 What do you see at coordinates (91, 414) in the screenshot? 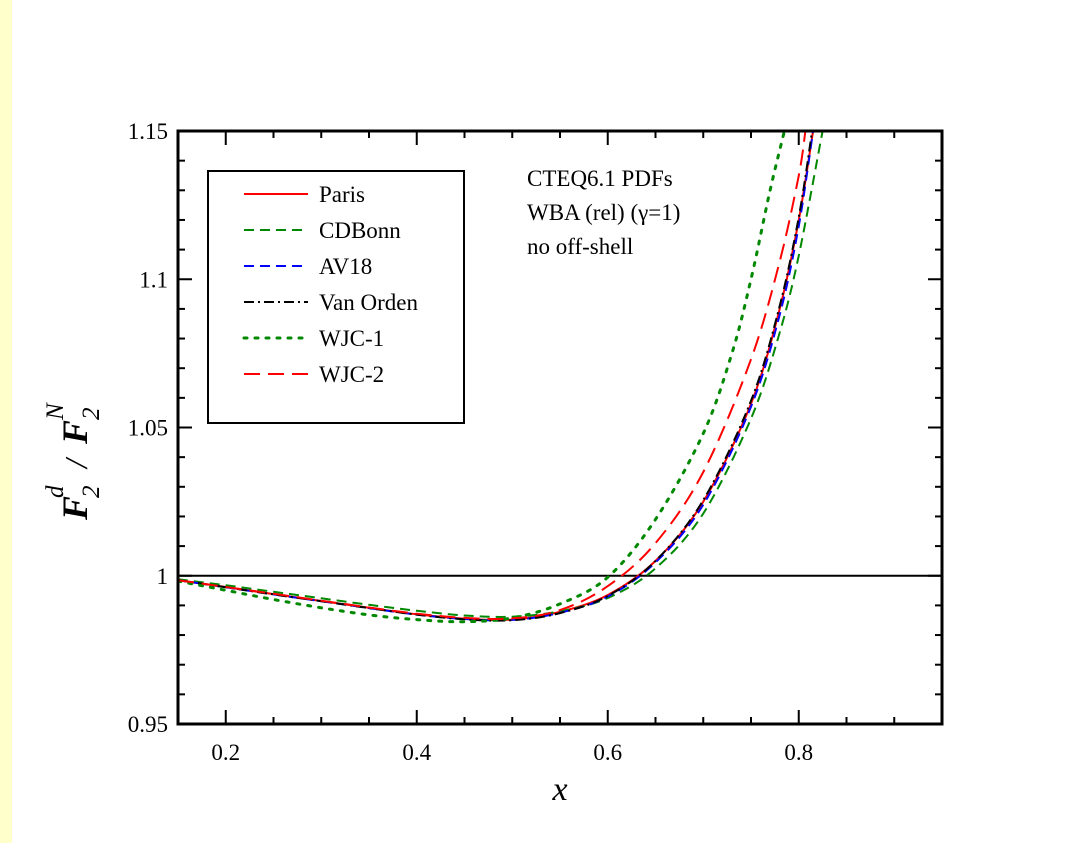
I see `y-title-sub2: 2` at bounding box center [91, 414].